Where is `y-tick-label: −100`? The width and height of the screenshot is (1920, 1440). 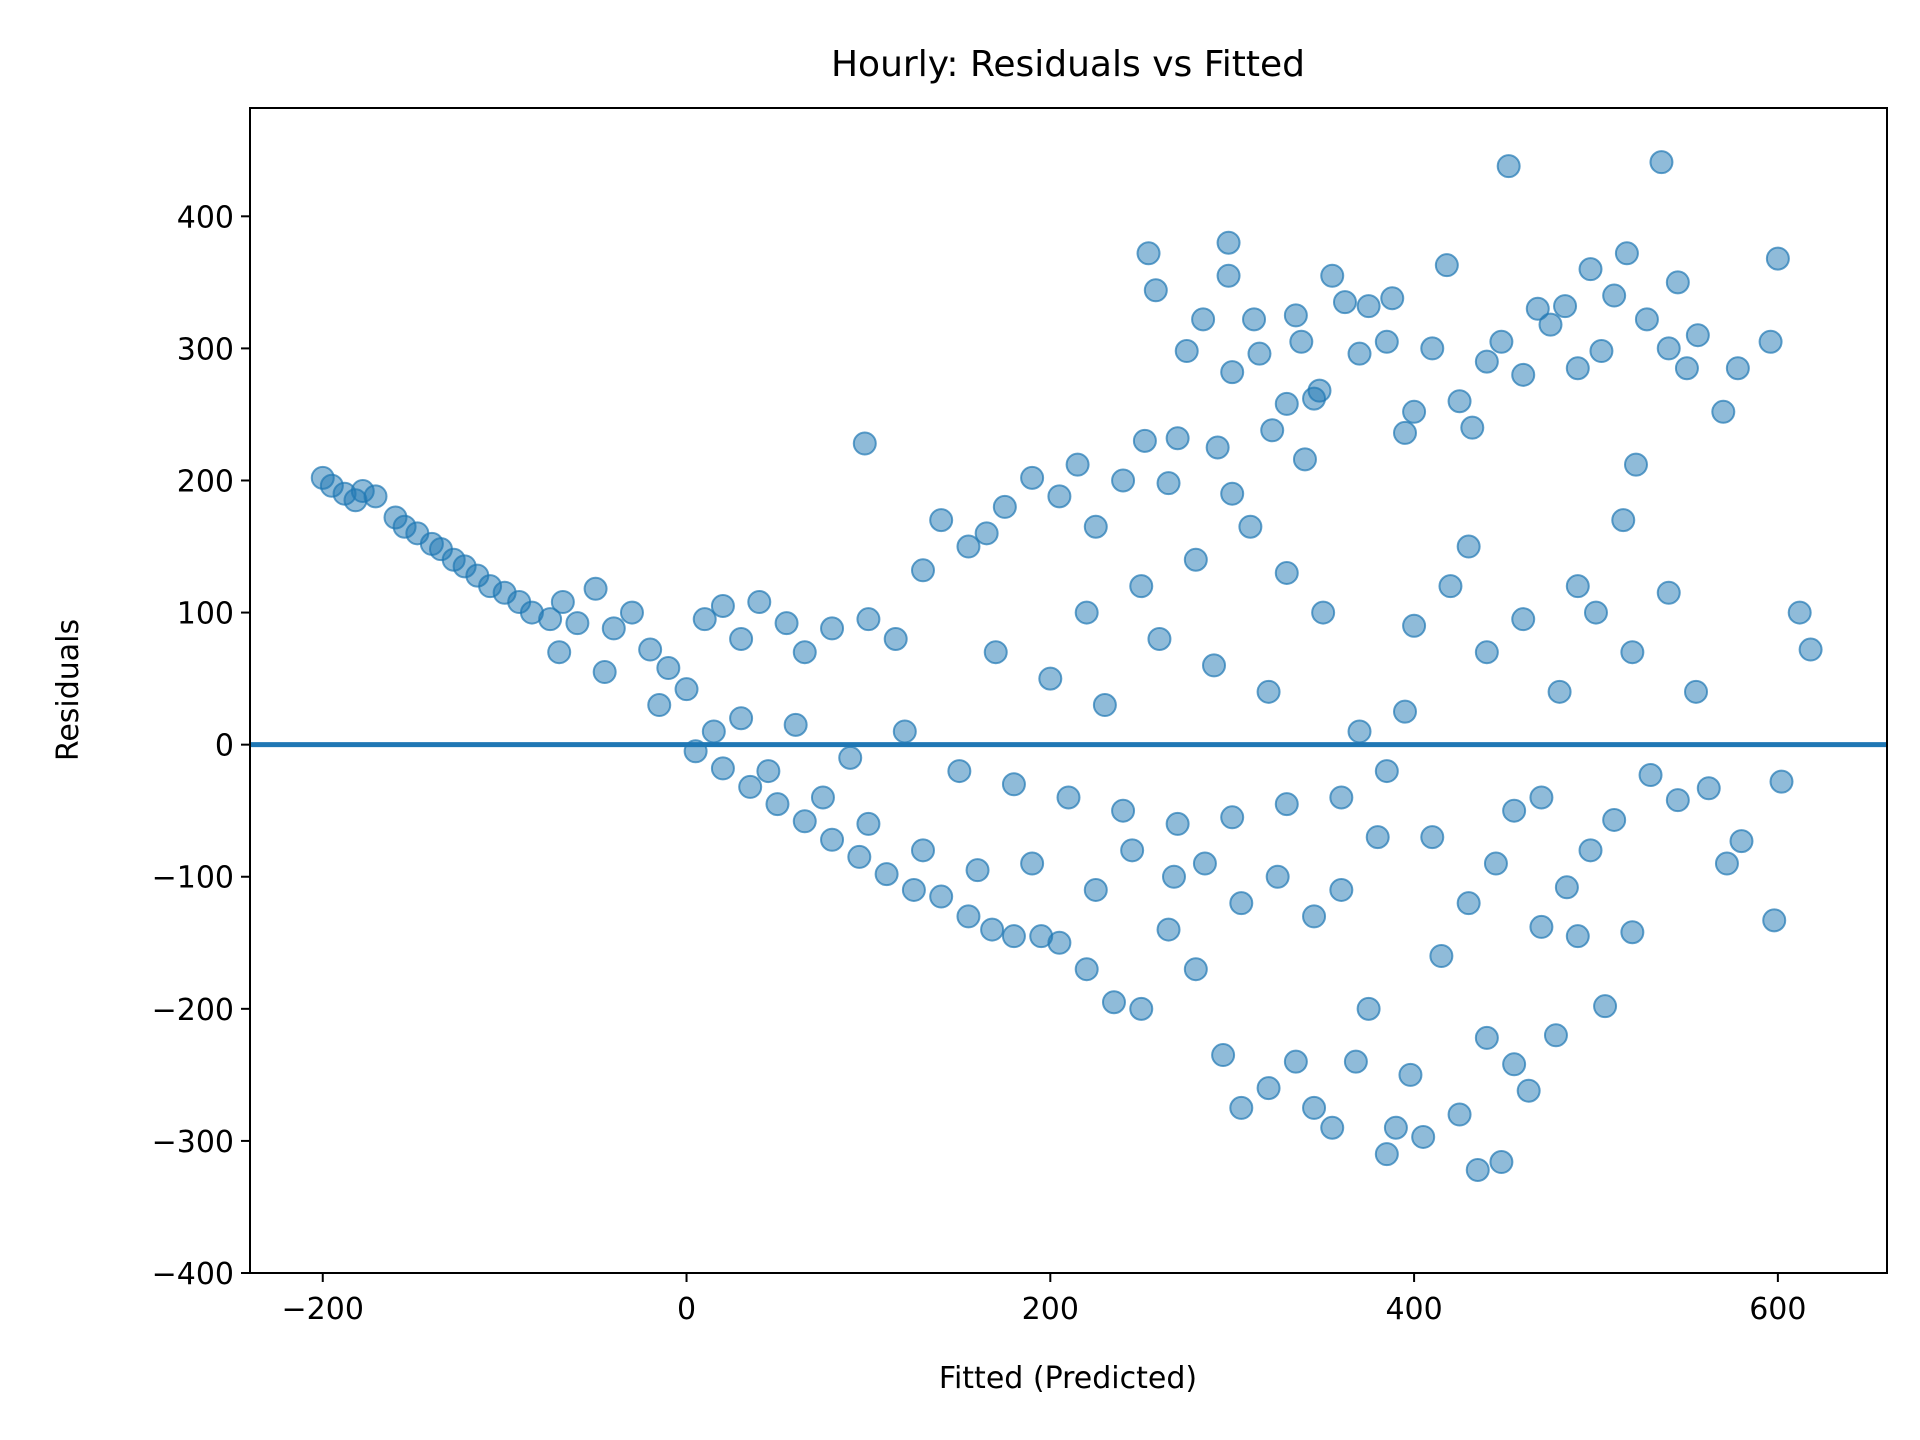
y-tick-label: −100 is located at coordinates (193, 878).